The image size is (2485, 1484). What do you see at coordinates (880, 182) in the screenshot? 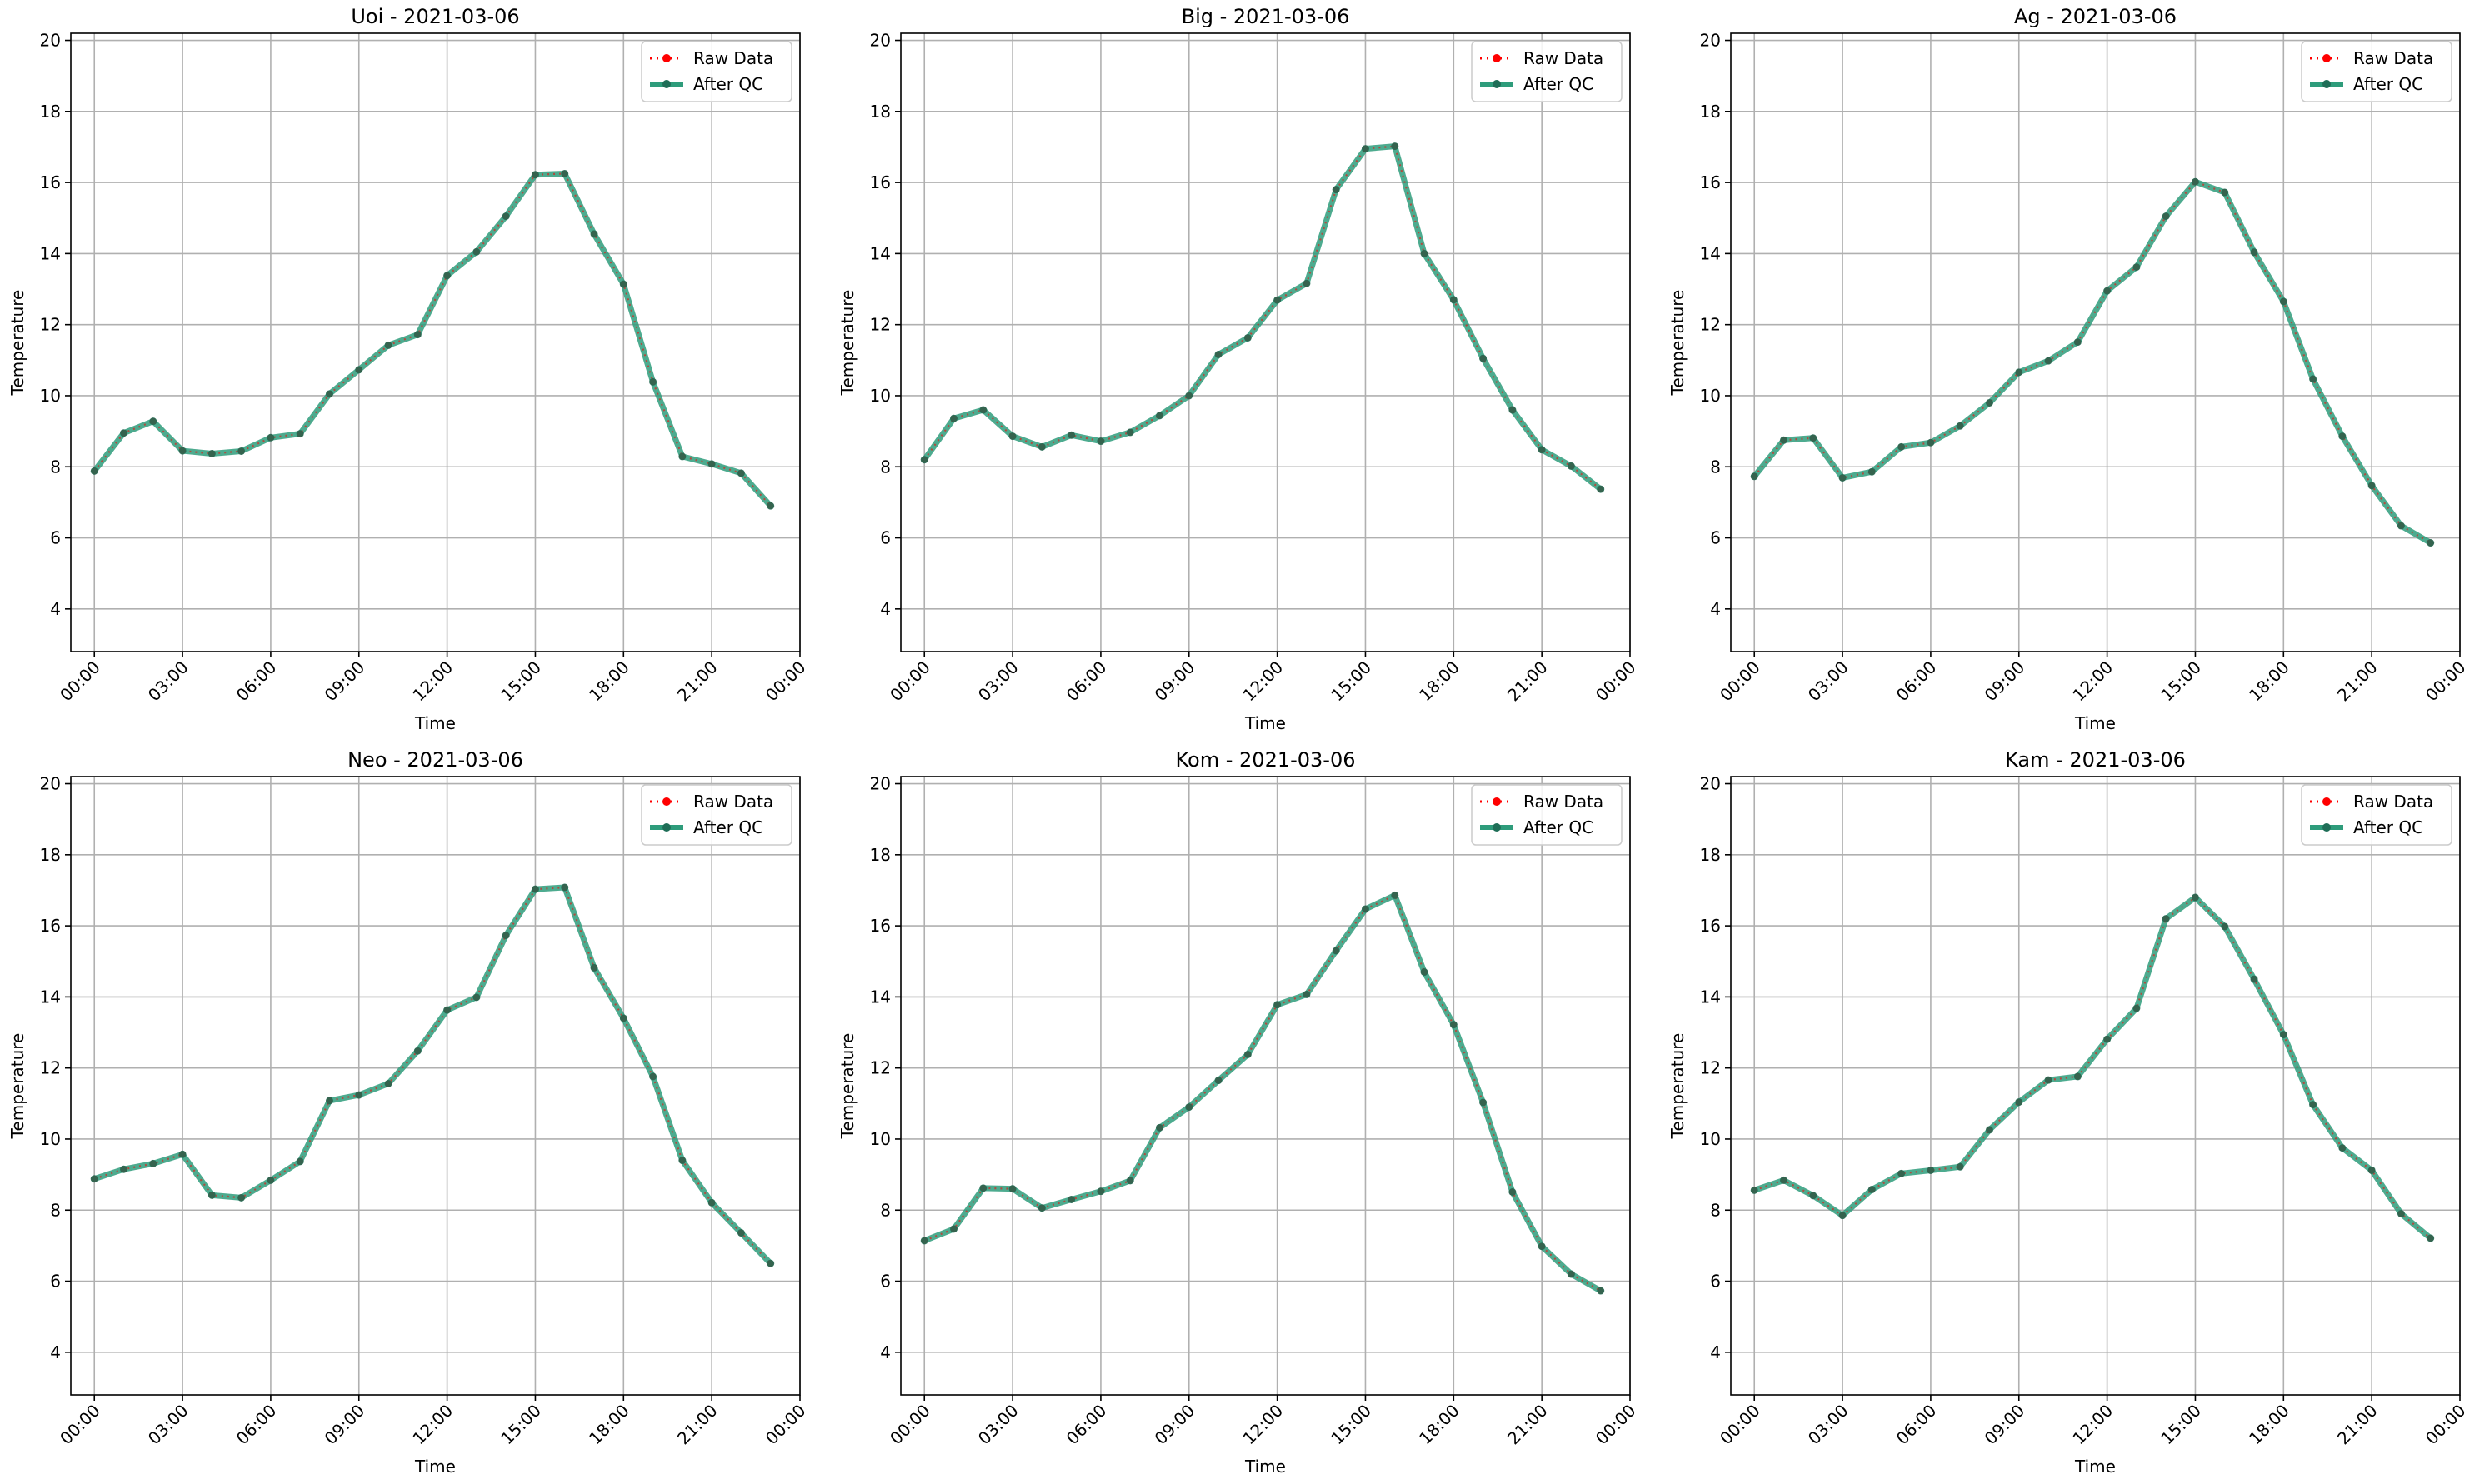
I see `y-tick-label: 16` at bounding box center [880, 182].